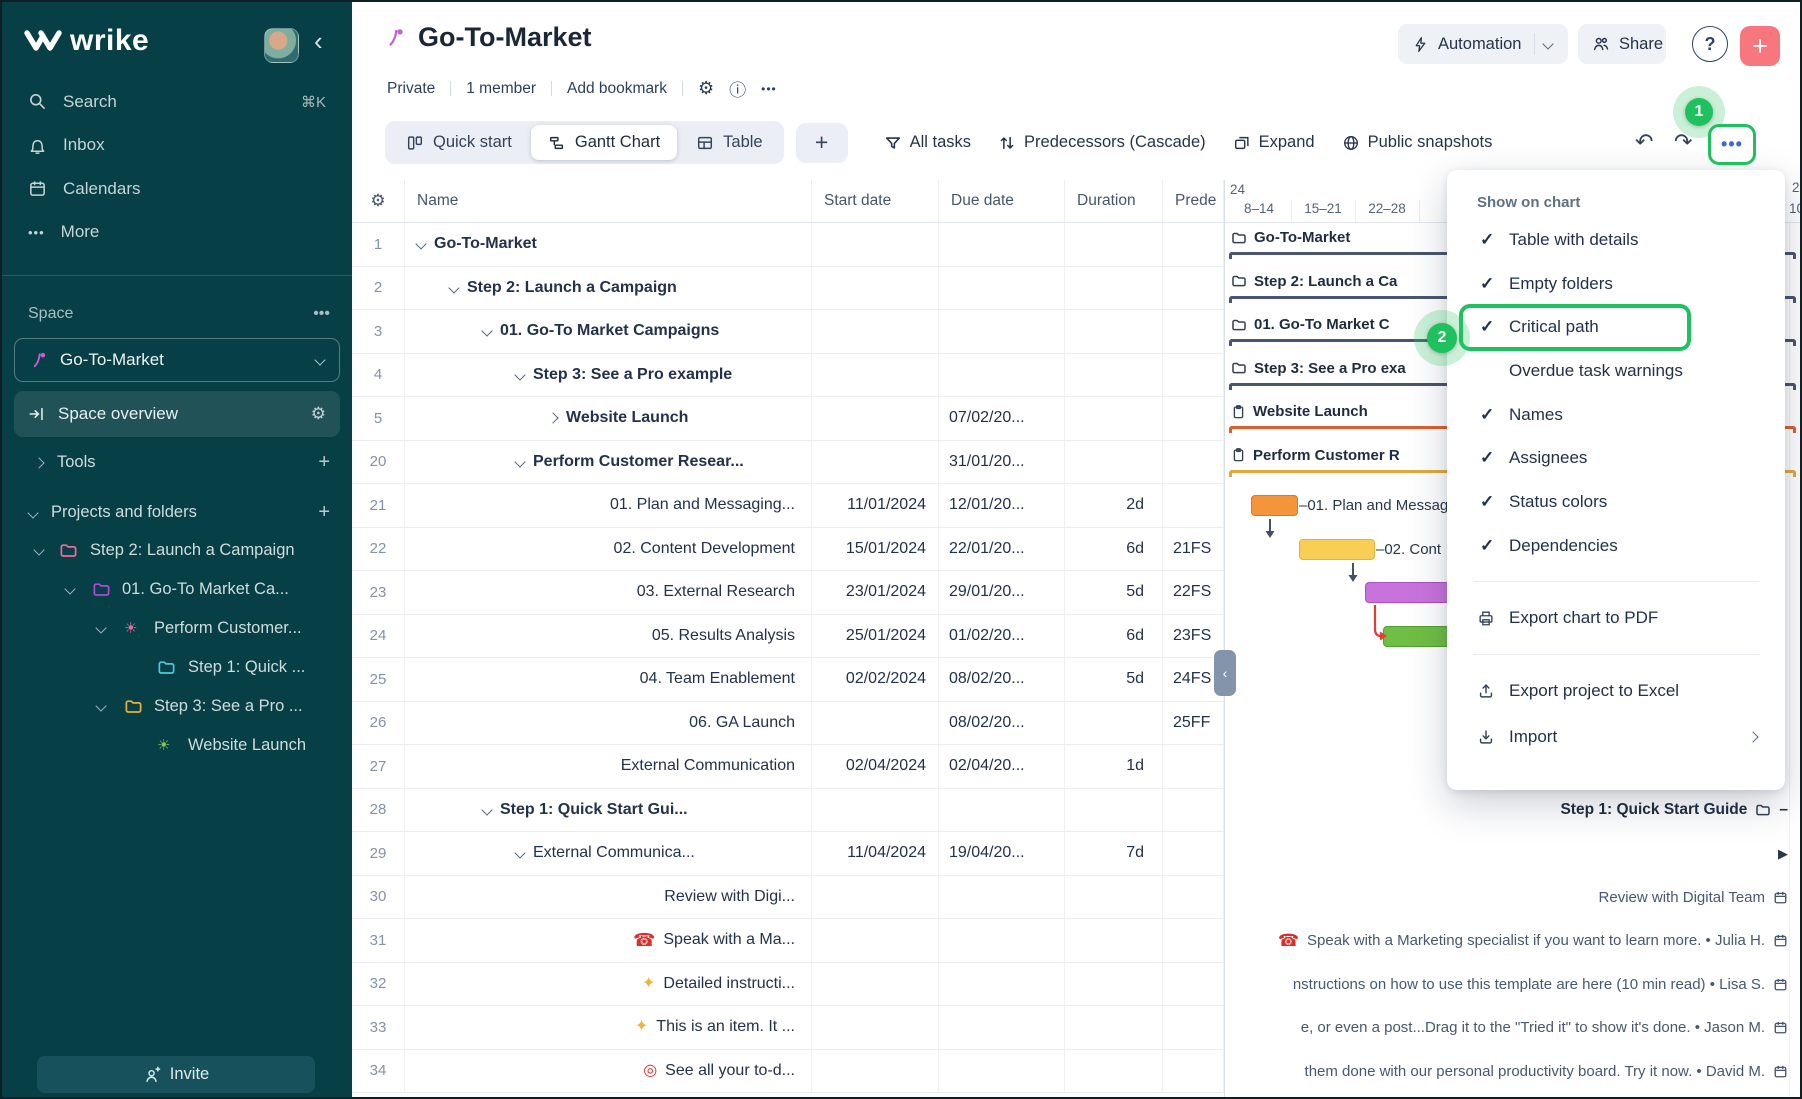 The height and width of the screenshot is (1099, 1802). Describe the element at coordinates (1114, 201) in the screenshot. I see `column-header-duration: Duration` at that location.